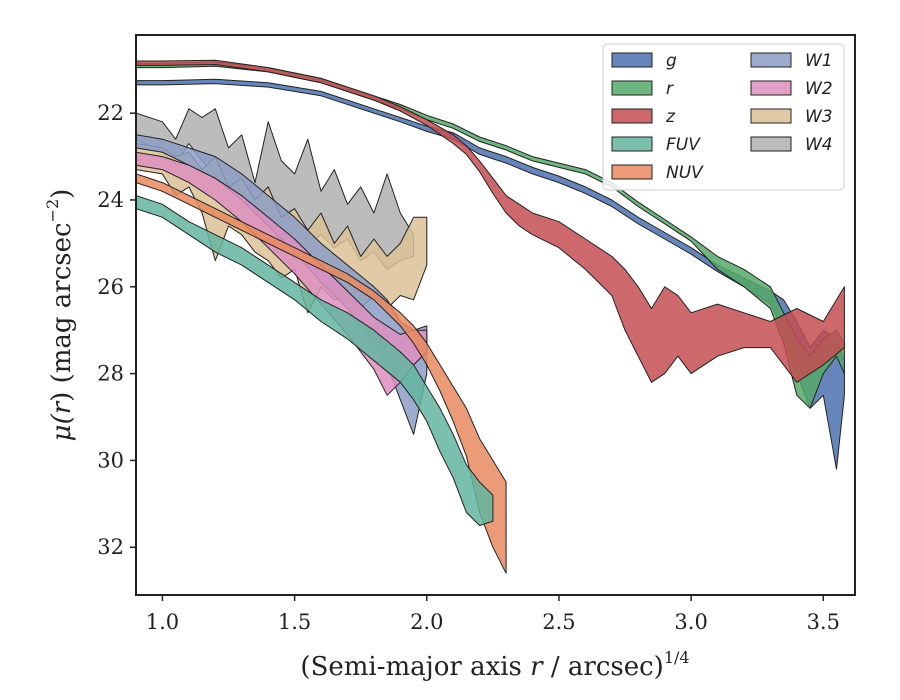 This screenshot has height=700, width=900. I want to click on legend-swatch-r, so click(632, 88).